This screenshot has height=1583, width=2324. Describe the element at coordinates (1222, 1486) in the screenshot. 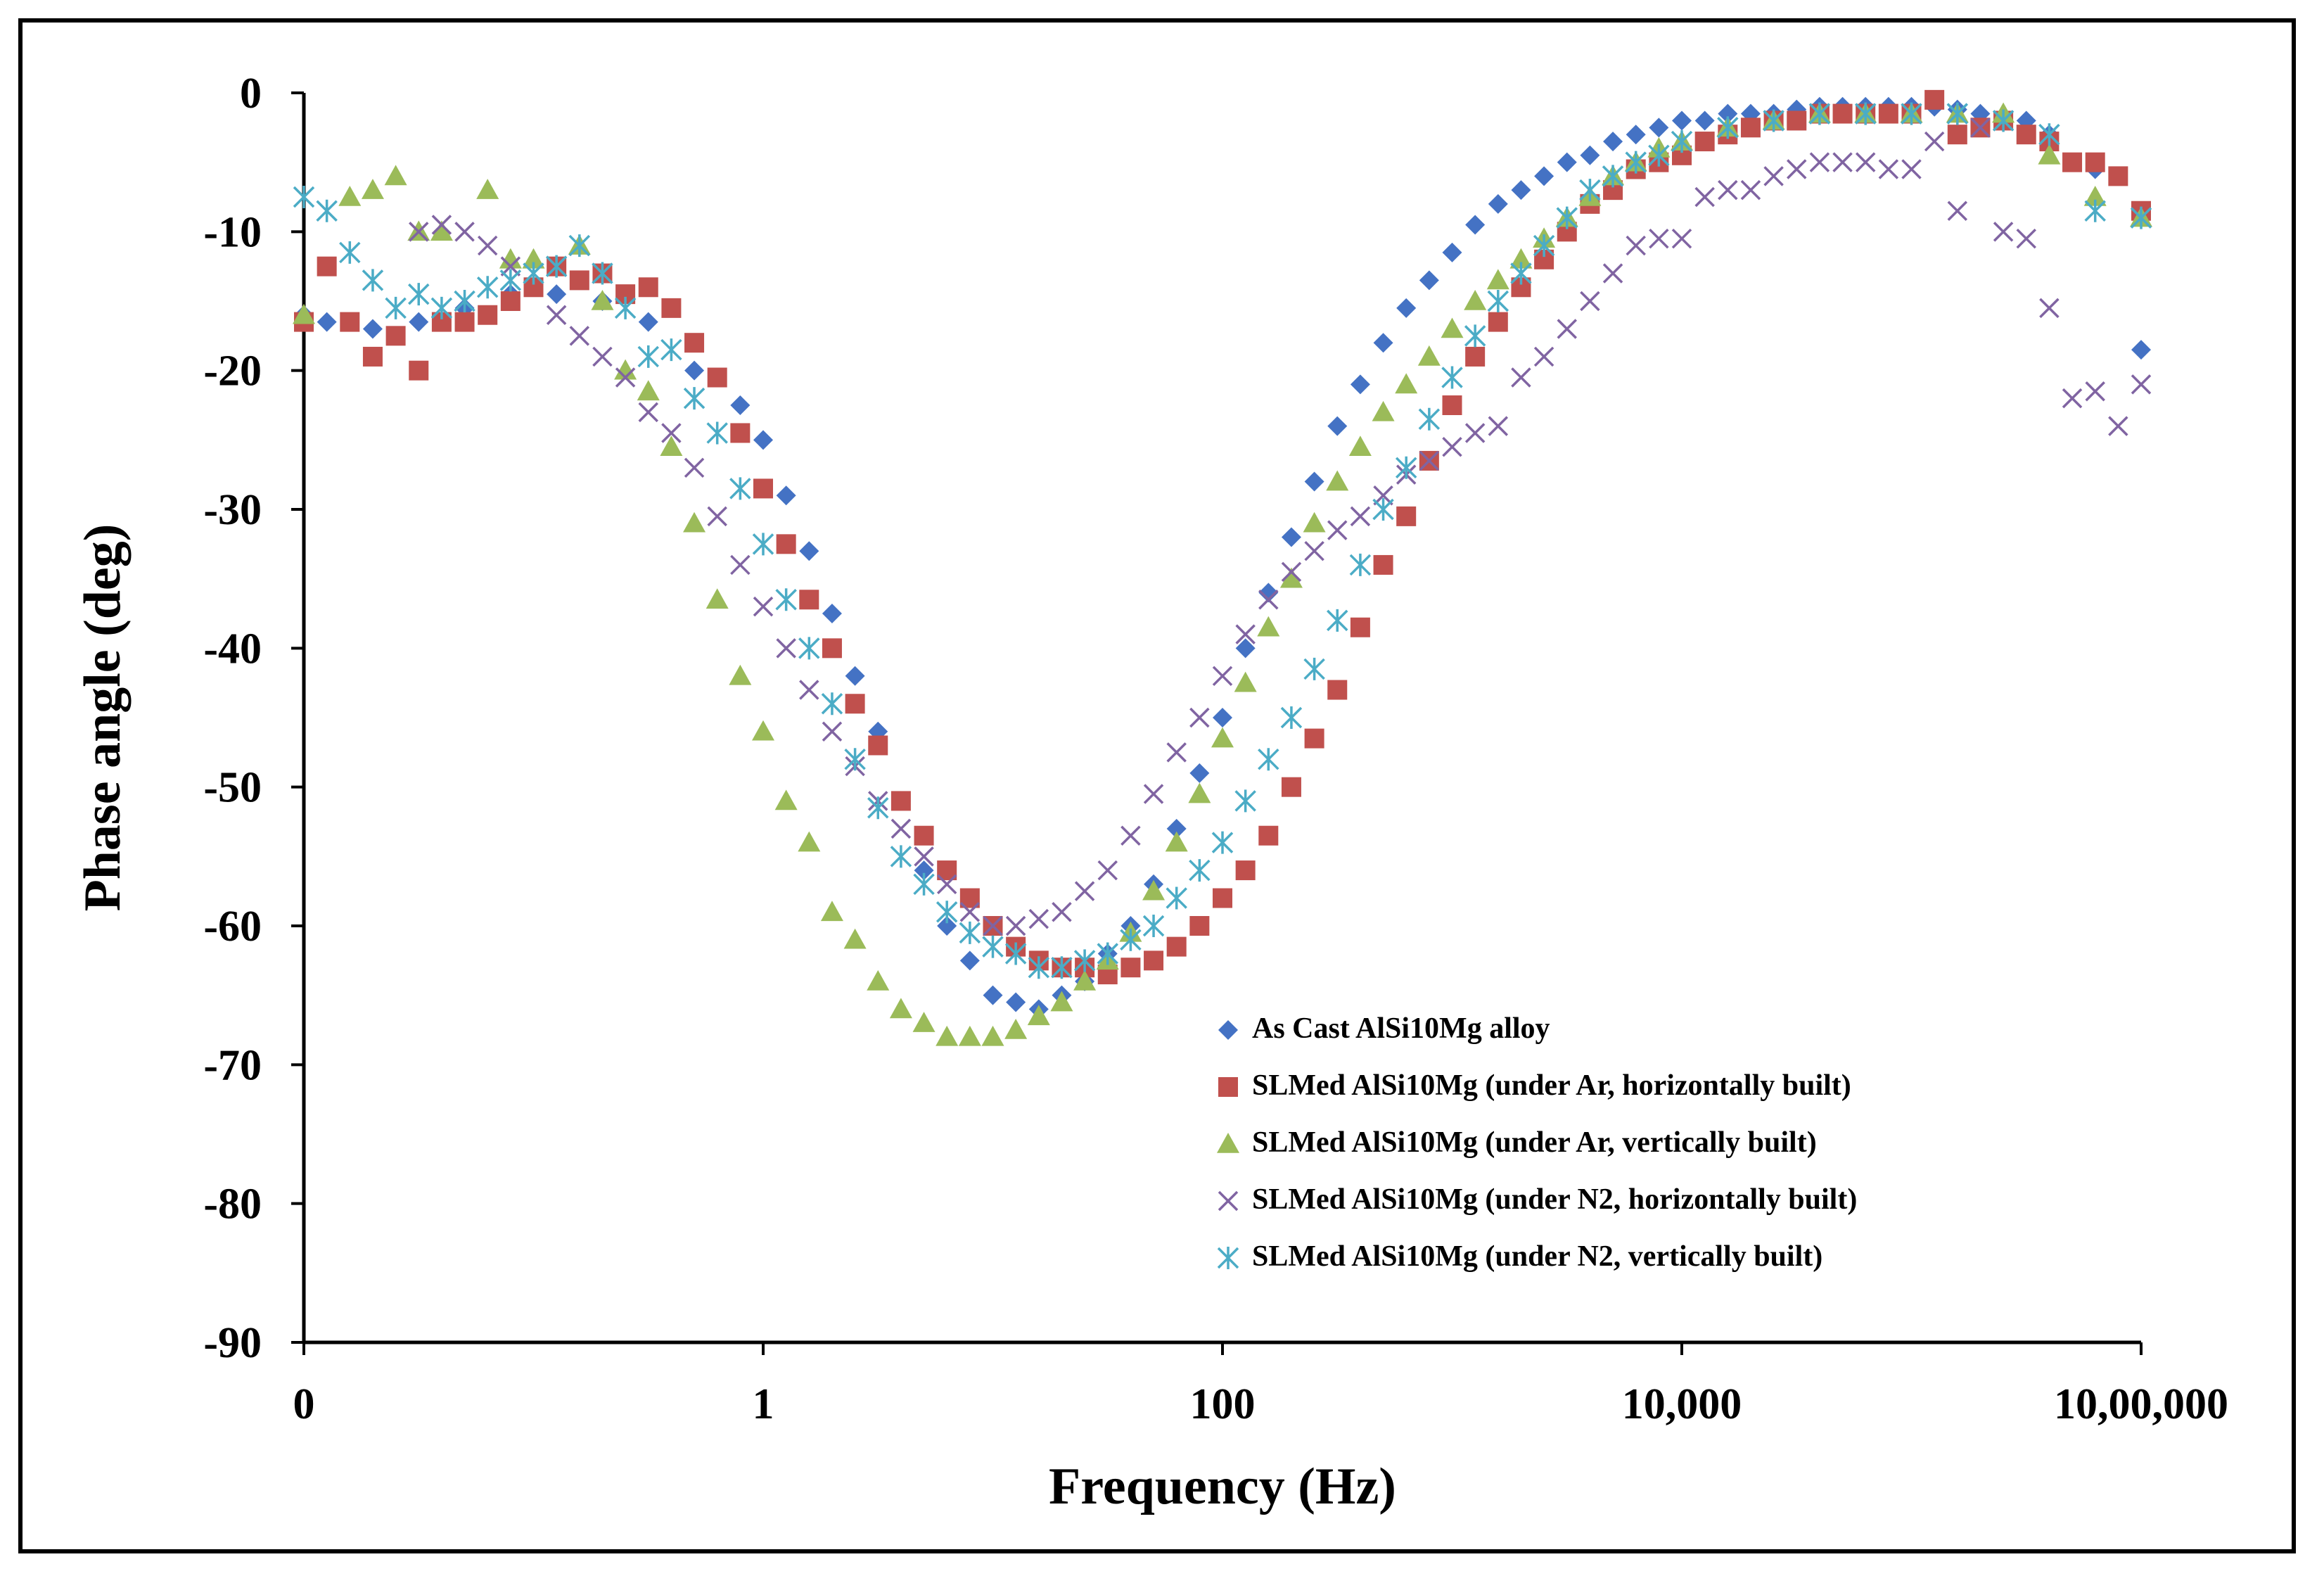

I see `x-axis-title: Frequency (Hz)` at that location.